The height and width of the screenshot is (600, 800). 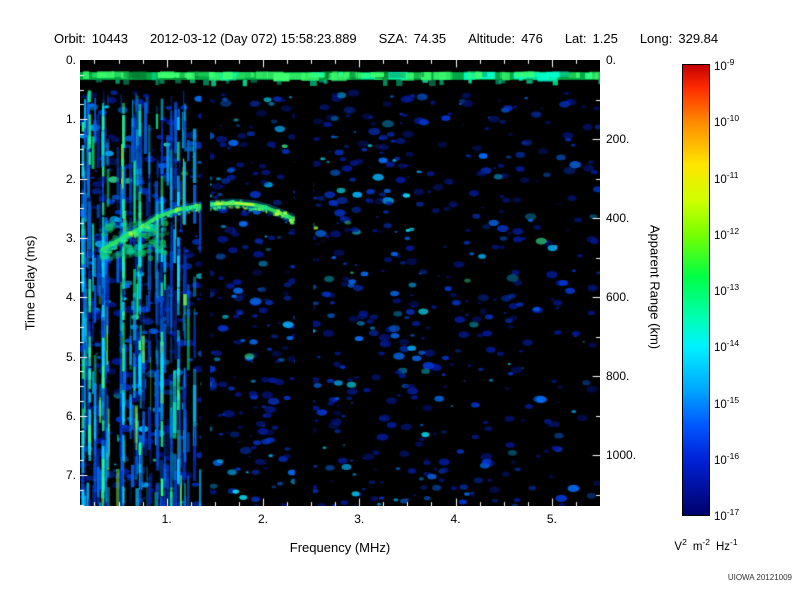 I want to click on header-field-value: 2012-03-12 (Day 072) 15:58:23.889, so click(x=253, y=38).